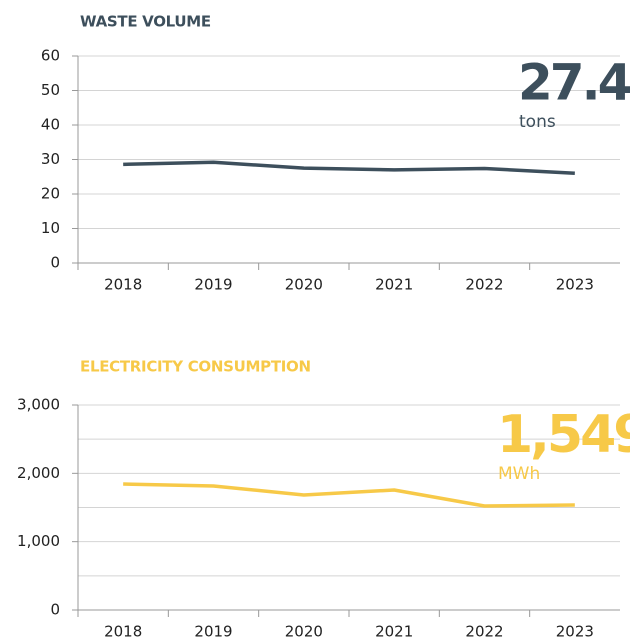 The image size is (630, 642). What do you see at coordinates (195, 367) in the screenshot?
I see `chart-title: ELECTRICITY CONSUMPTION` at bounding box center [195, 367].